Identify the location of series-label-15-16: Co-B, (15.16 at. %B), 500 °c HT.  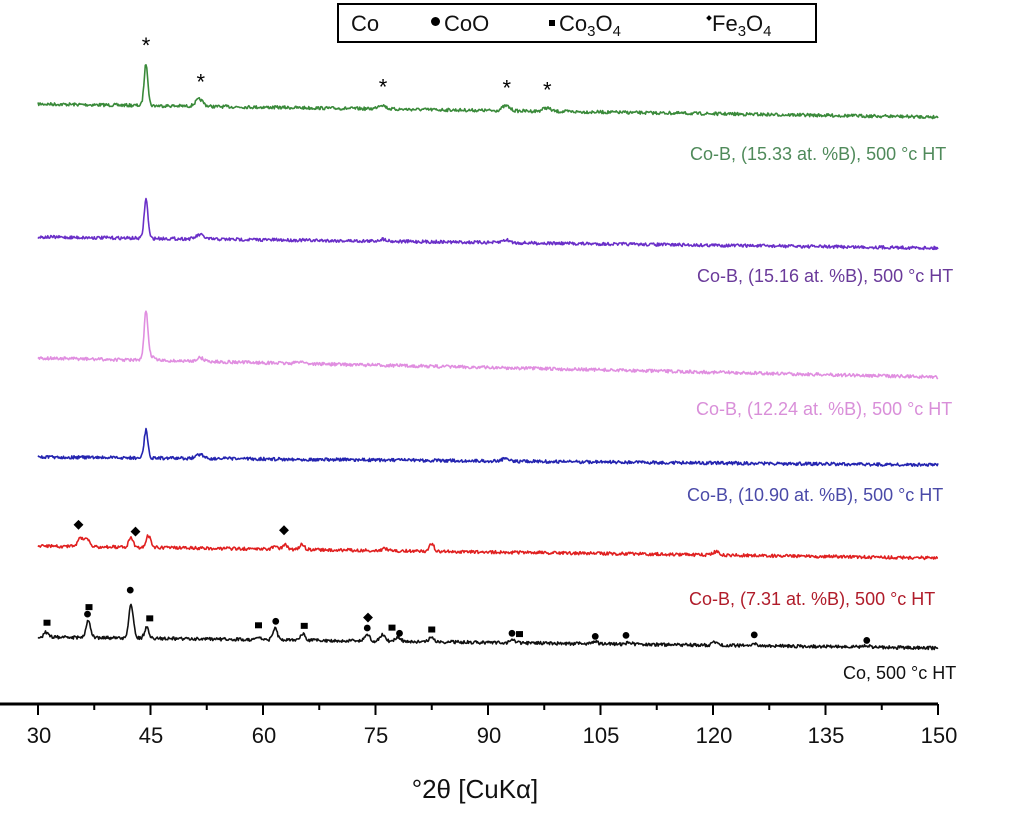
(825, 276).